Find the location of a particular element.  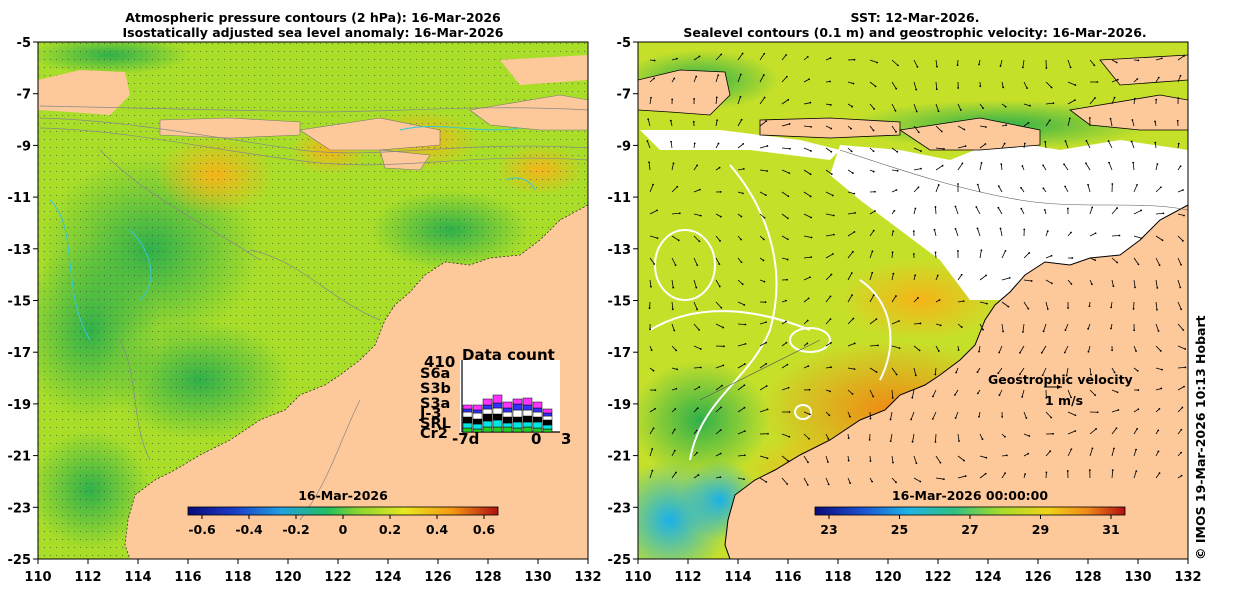

right-y-tick-label: -13 is located at coordinates (620, 250).